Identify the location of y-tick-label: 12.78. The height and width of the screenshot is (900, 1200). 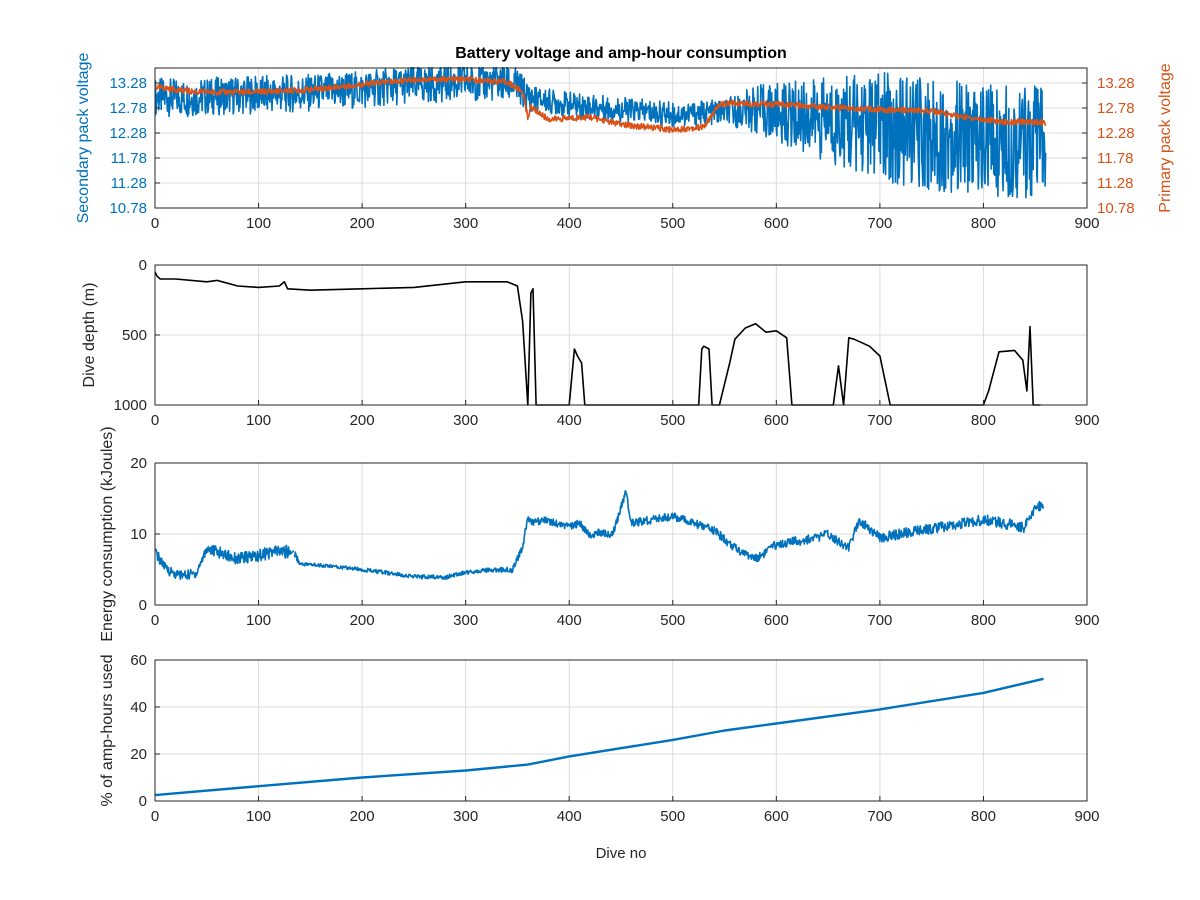
(128, 108).